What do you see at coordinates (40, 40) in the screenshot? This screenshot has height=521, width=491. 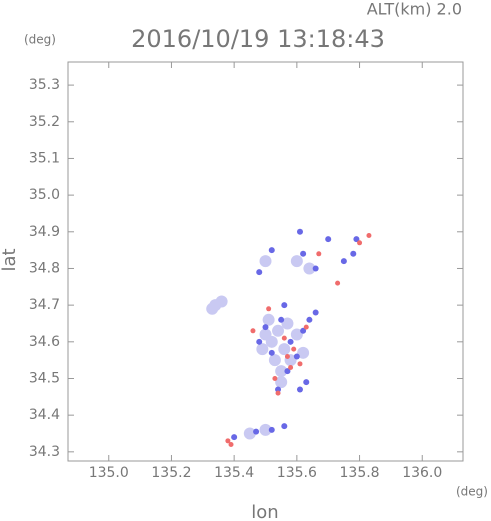 I see `y-unit: (deg)` at bounding box center [40, 40].